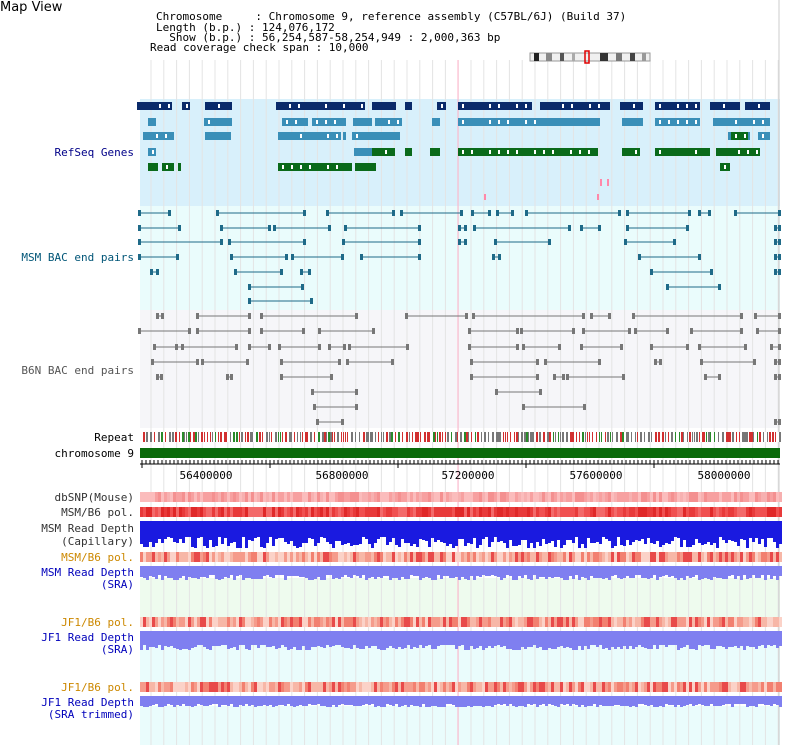 The width and height of the screenshot is (800, 745). I want to click on track-label-repeat: Repeat, so click(114, 437).